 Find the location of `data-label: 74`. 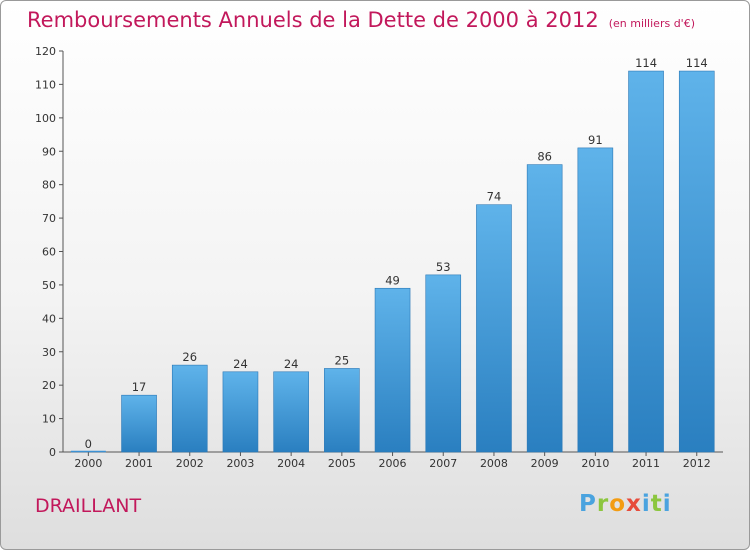

data-label: 74 is located at coordinates (494, 197).